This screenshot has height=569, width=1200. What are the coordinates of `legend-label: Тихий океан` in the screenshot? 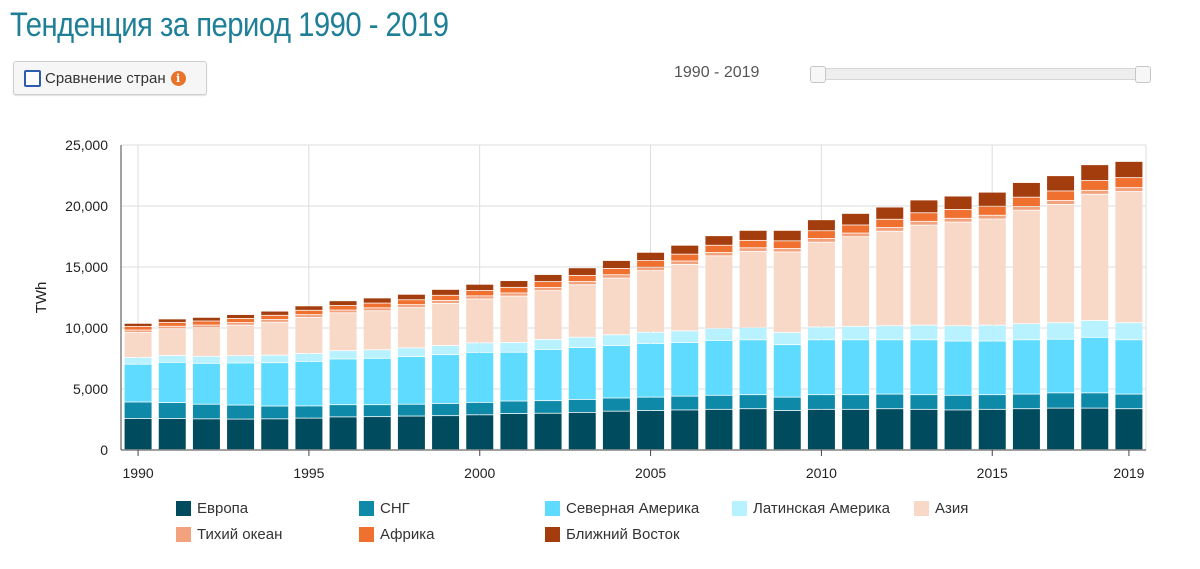 It's located at (240, 534).